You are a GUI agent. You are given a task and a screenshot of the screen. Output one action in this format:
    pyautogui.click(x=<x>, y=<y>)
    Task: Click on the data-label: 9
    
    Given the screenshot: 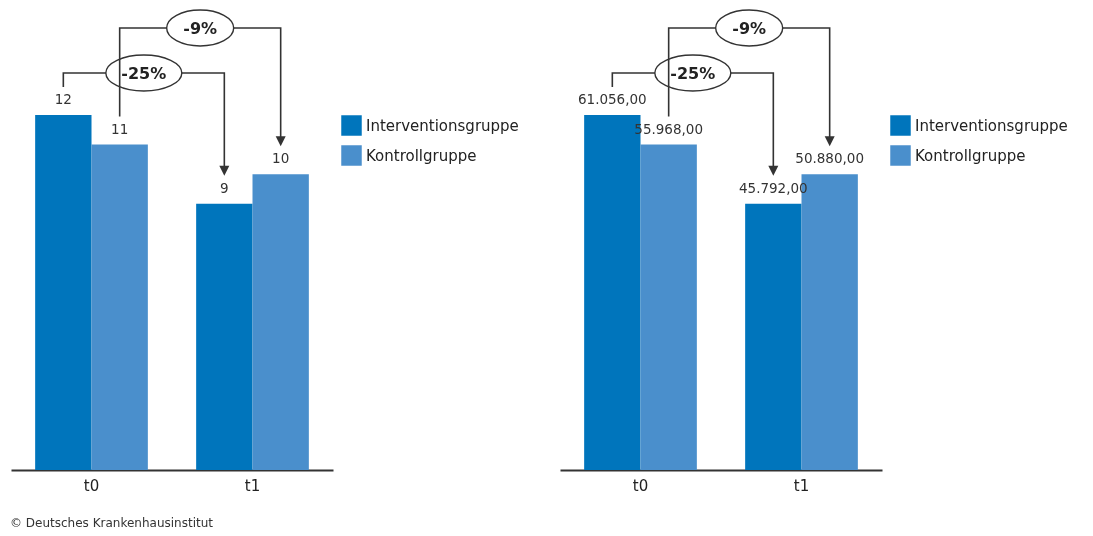 What is the action you would take?
    pyautogui.click(x=224, y=187)
    